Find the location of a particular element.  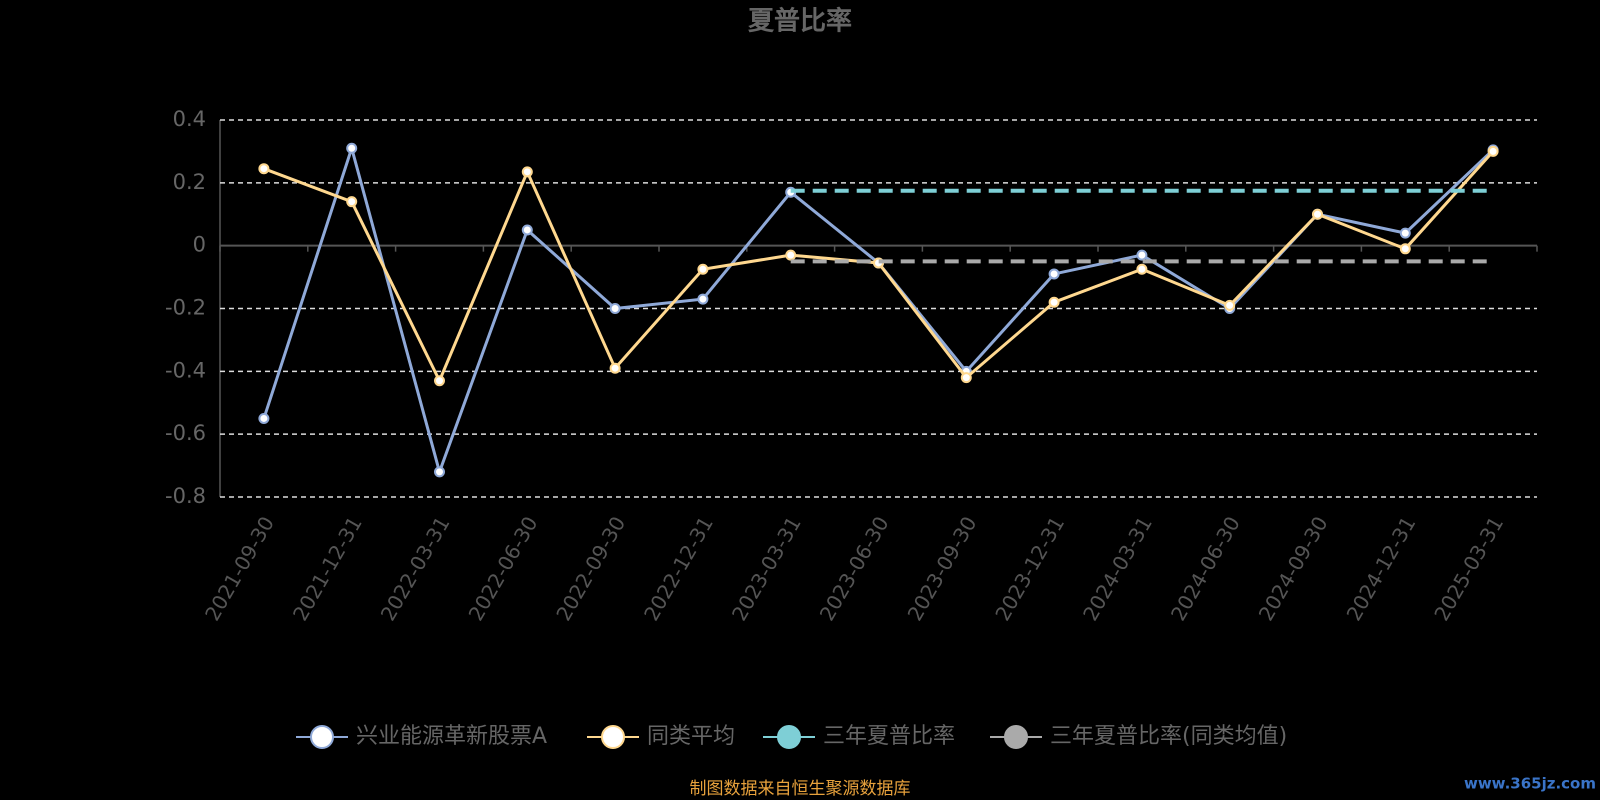

legend-label: 三年夏普比率 is located at coordinates (889, 736).